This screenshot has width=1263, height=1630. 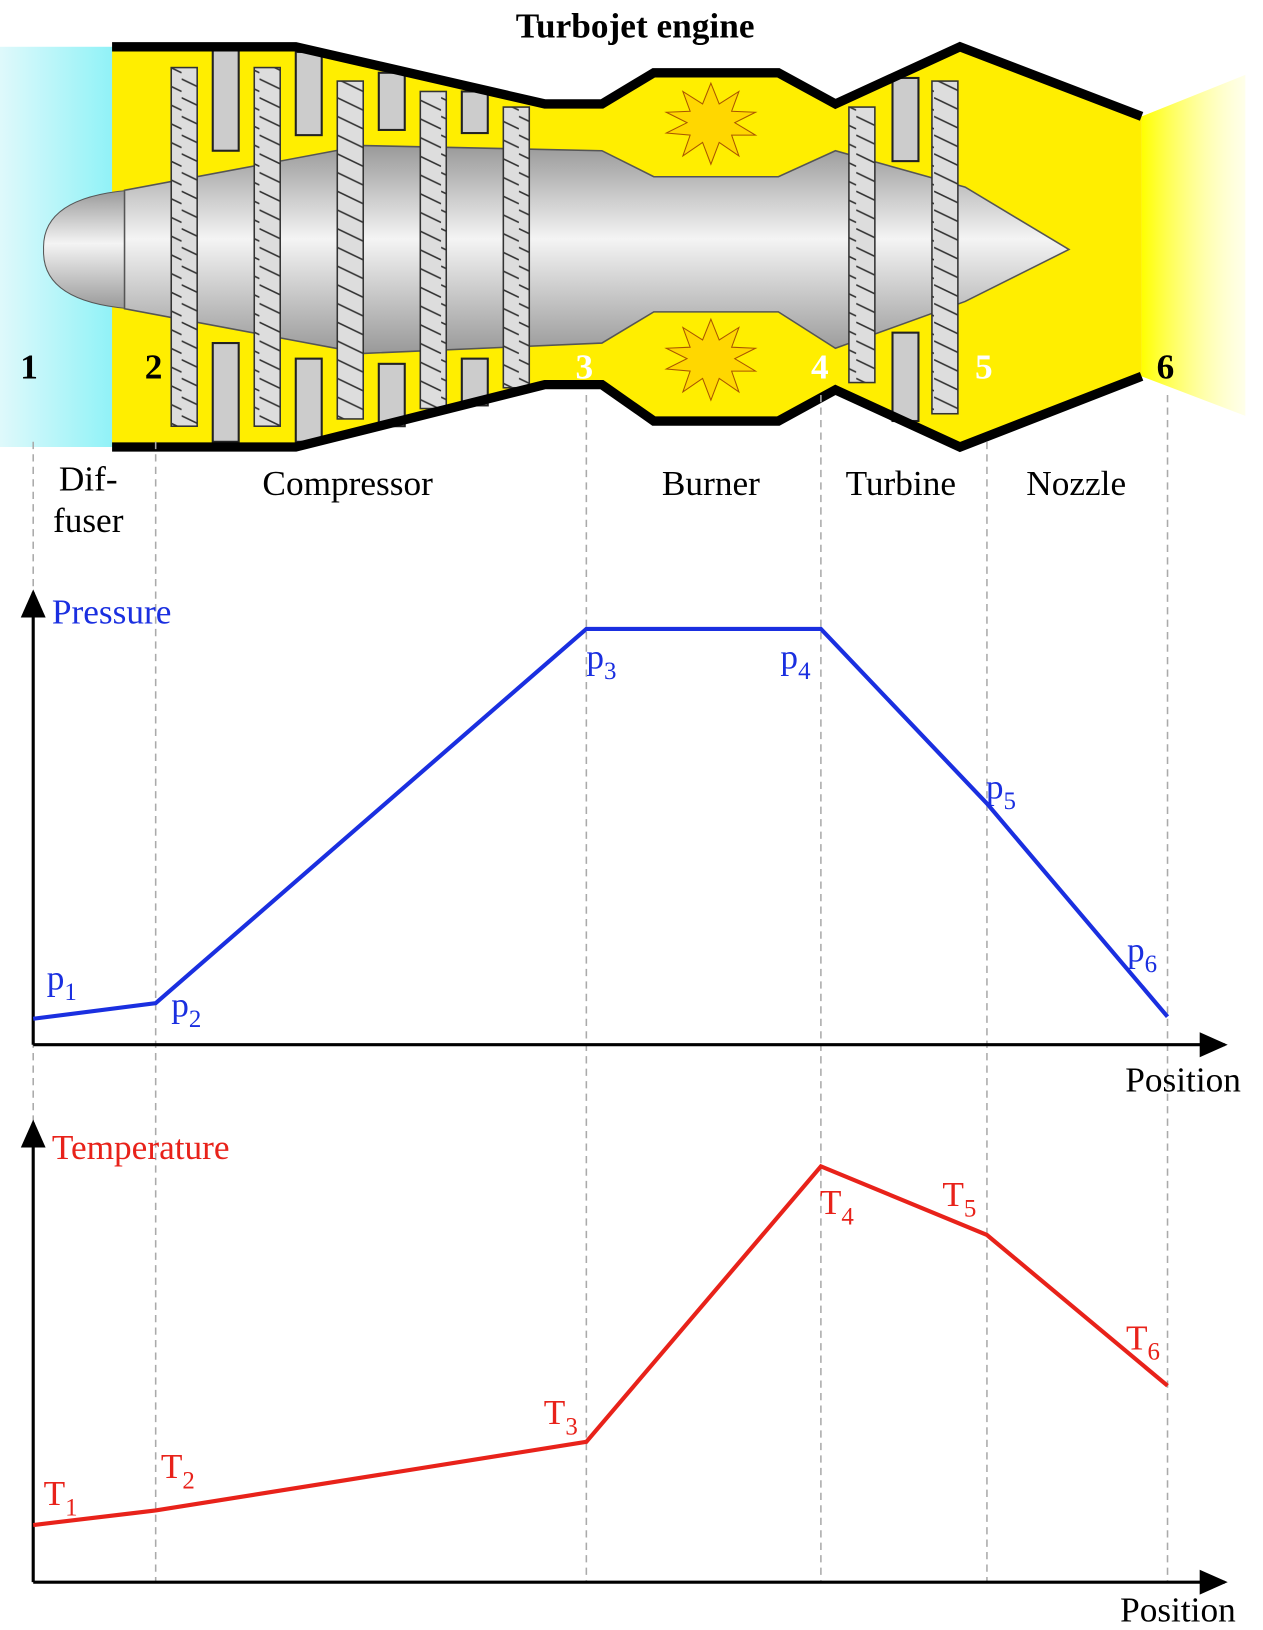 I want to click on point-label: T1, so click(x=61, y=1497).